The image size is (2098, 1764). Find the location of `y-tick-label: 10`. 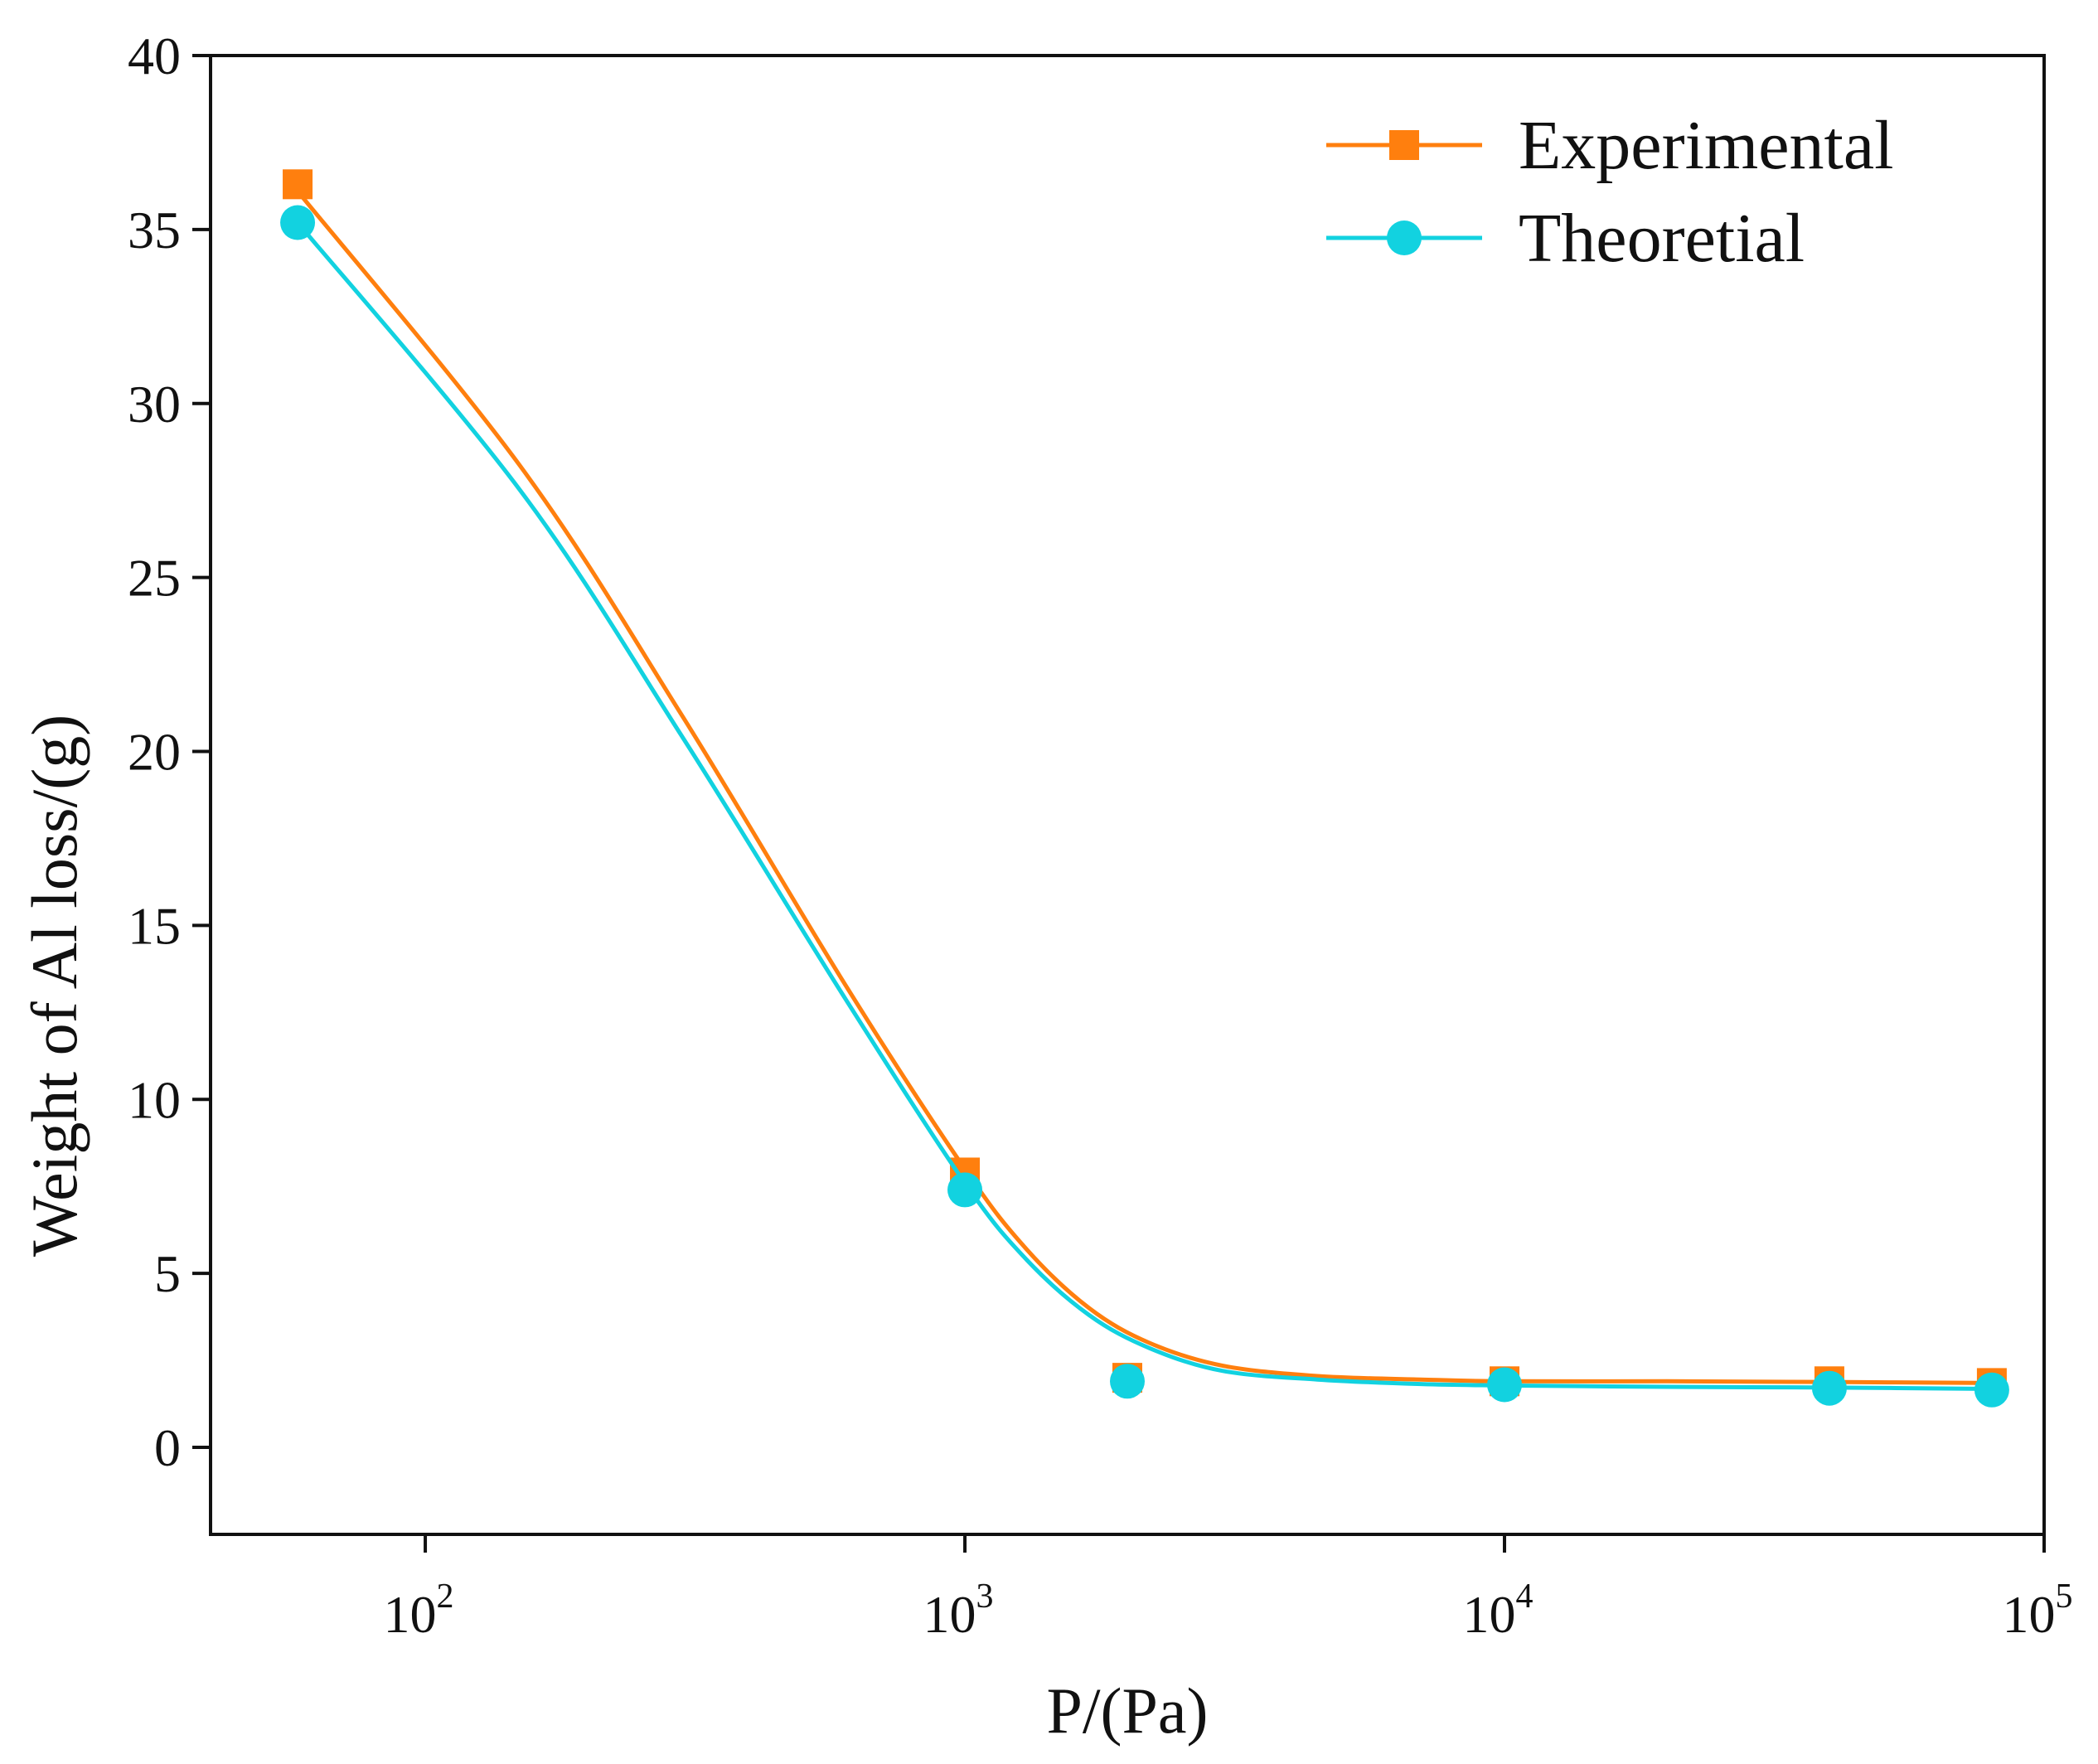

y-tick-label: 10 is located at coordinates (154, 1099).